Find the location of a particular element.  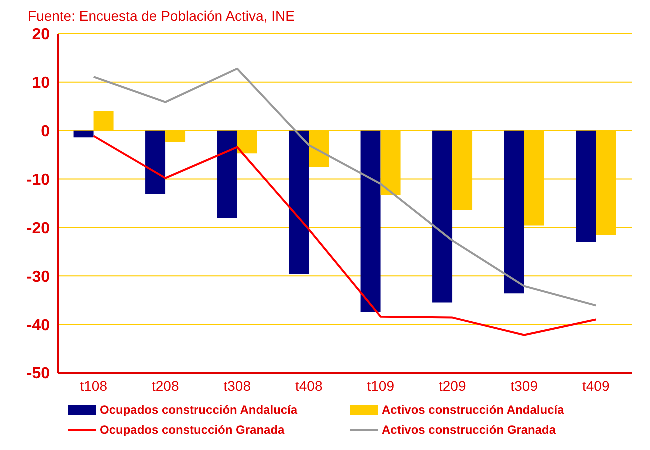

x-tick-label: t308 is located at coordinates (238, 386).